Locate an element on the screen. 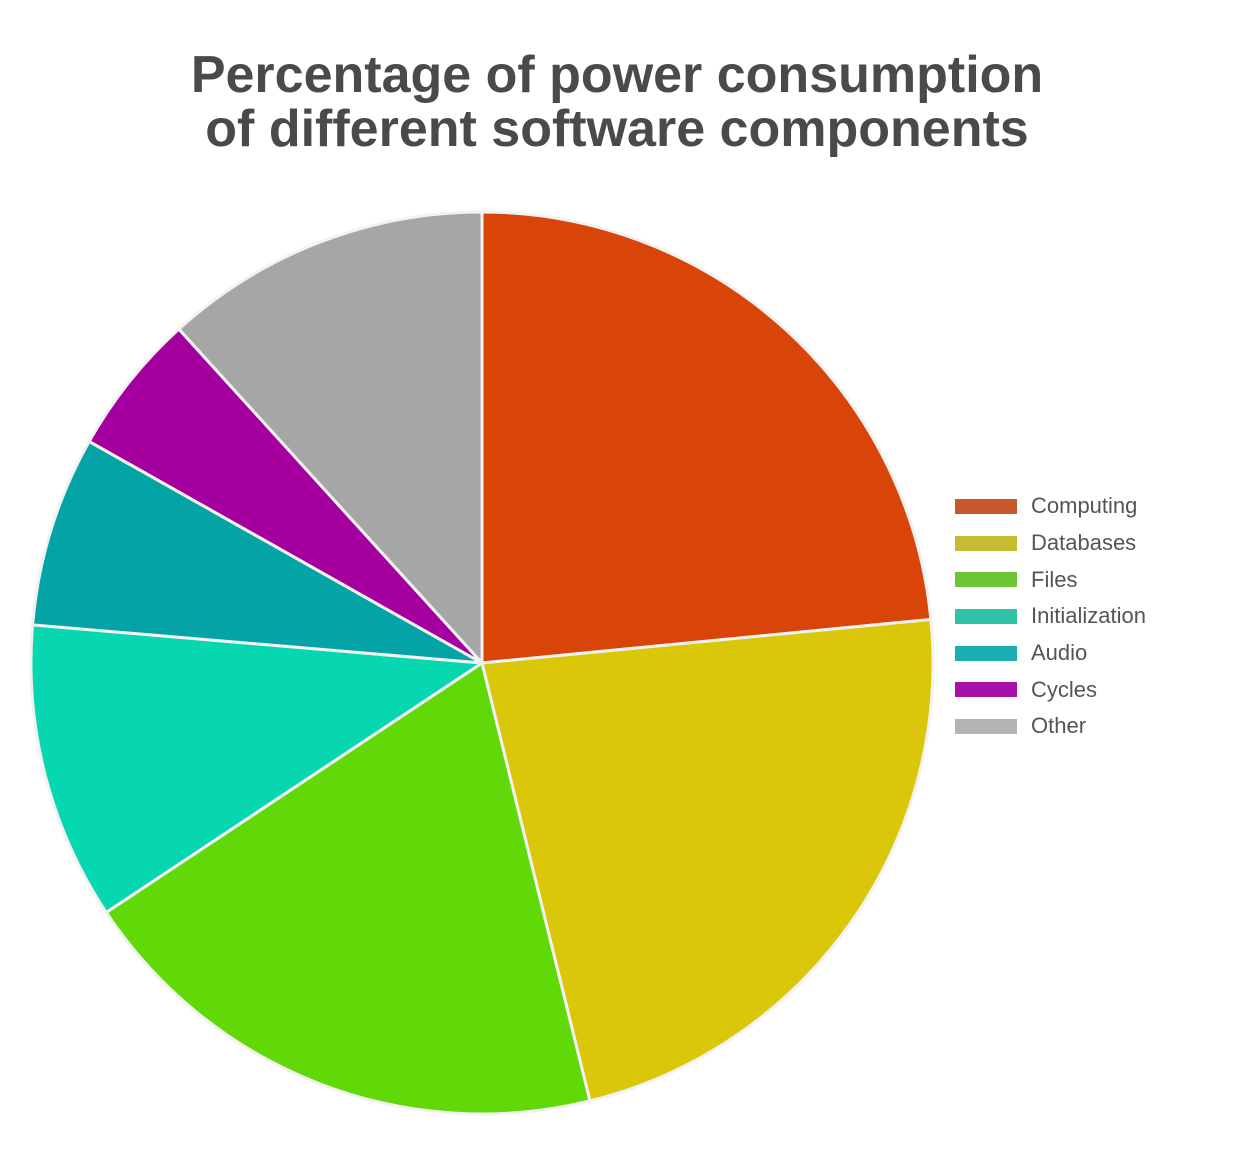  chart-title-line-1: Percentage of power consumption is located at coordinates (617, 75).